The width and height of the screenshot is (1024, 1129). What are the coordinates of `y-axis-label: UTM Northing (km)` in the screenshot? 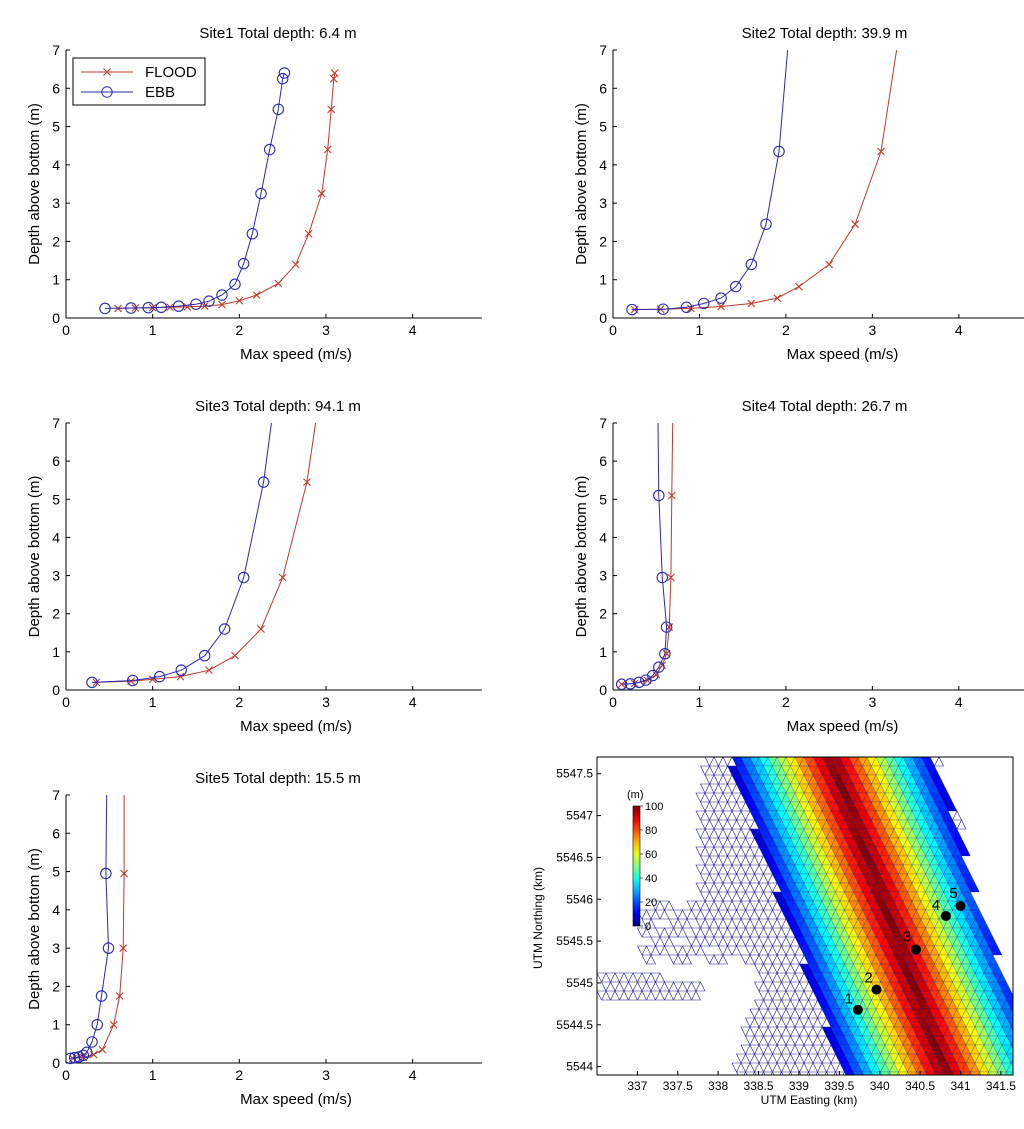 It's located at (538, 918).